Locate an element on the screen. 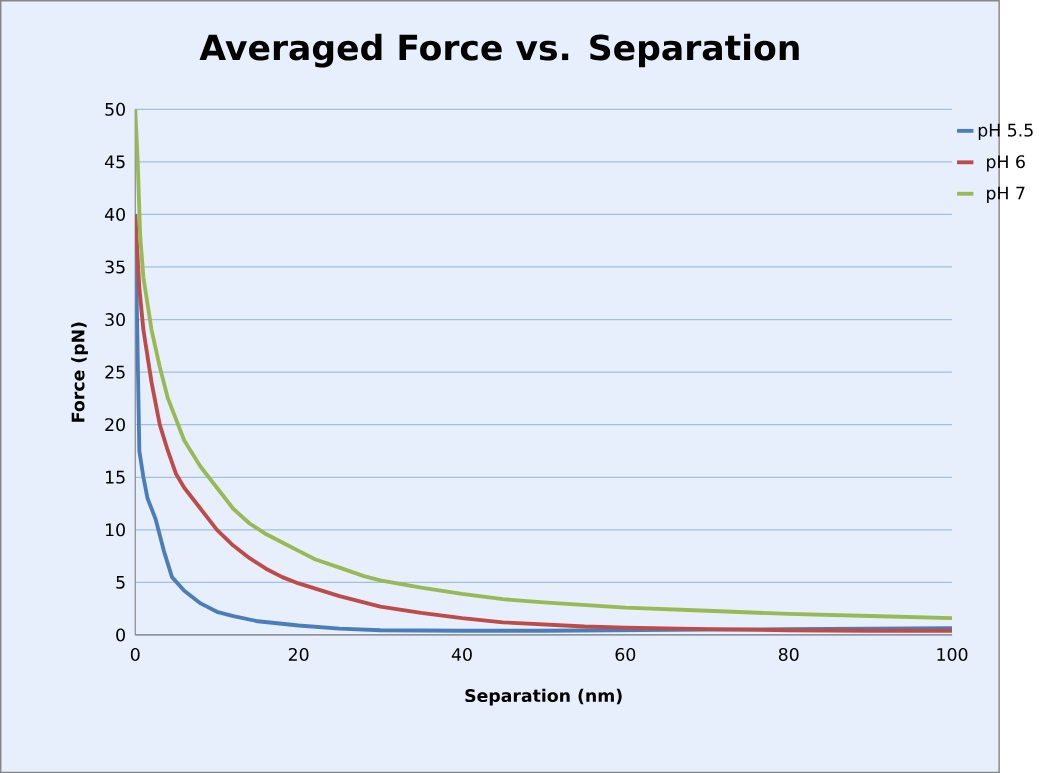 The width and height of the screenshot is (1039, 773). y-tick-label: 40 is located at coordinates (114, 214).